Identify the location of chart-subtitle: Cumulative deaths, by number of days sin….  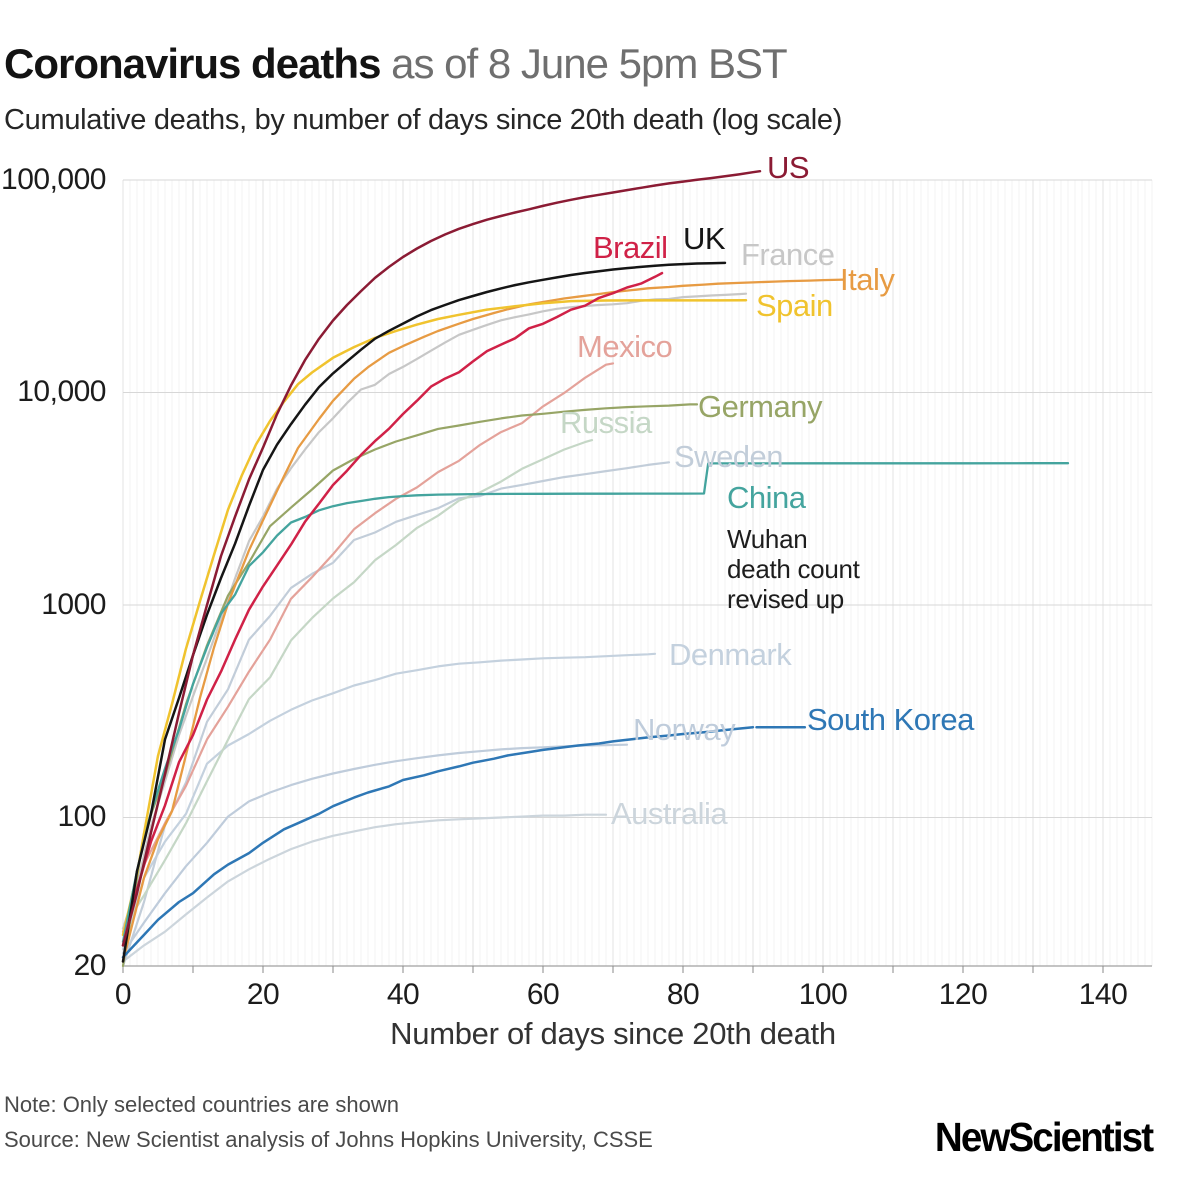
(423, 120).